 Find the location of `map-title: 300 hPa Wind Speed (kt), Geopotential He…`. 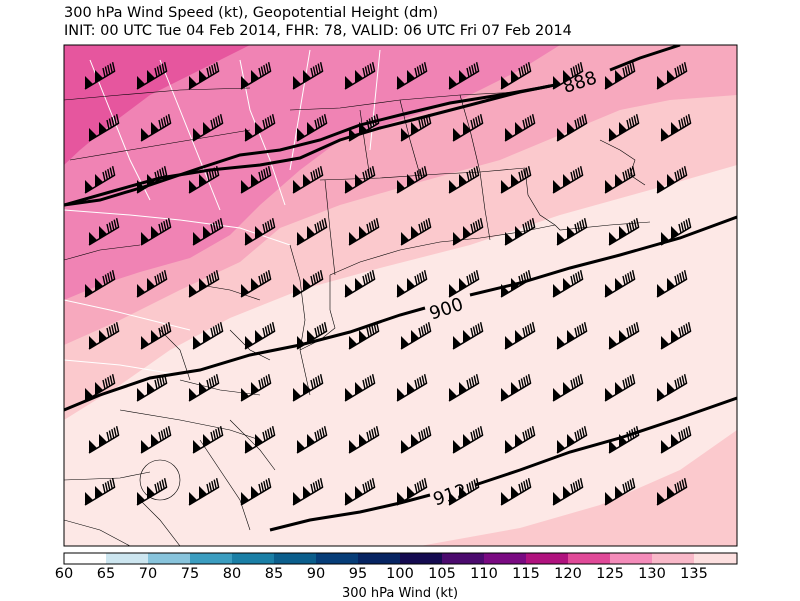

map-title: 300 hPa Wind Speed (kt), Geopotential He… is located at coordinates (251, 13).